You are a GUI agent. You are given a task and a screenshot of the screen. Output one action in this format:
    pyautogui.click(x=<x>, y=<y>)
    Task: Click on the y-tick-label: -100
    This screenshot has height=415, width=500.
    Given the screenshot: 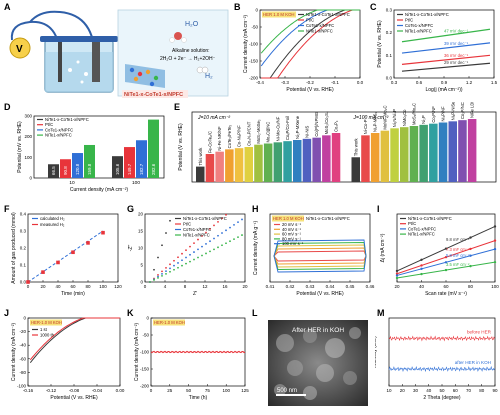 What is the action you would take?
    pyautogui.click(x=254, y=44)
    